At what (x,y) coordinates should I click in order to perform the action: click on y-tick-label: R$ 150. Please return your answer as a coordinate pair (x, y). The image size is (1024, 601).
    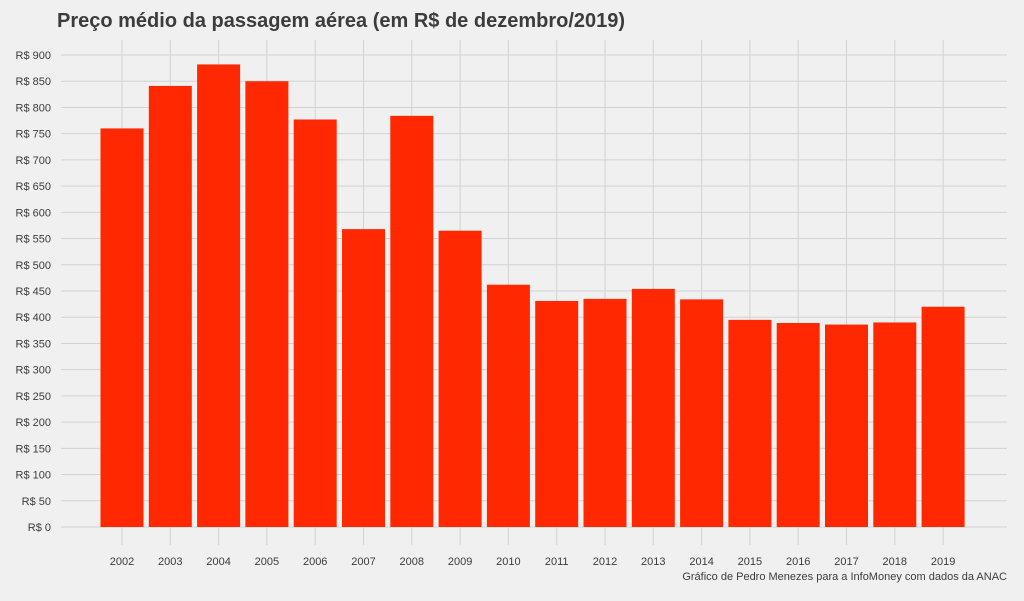
    Looking at the image, I should click on (33, 449).